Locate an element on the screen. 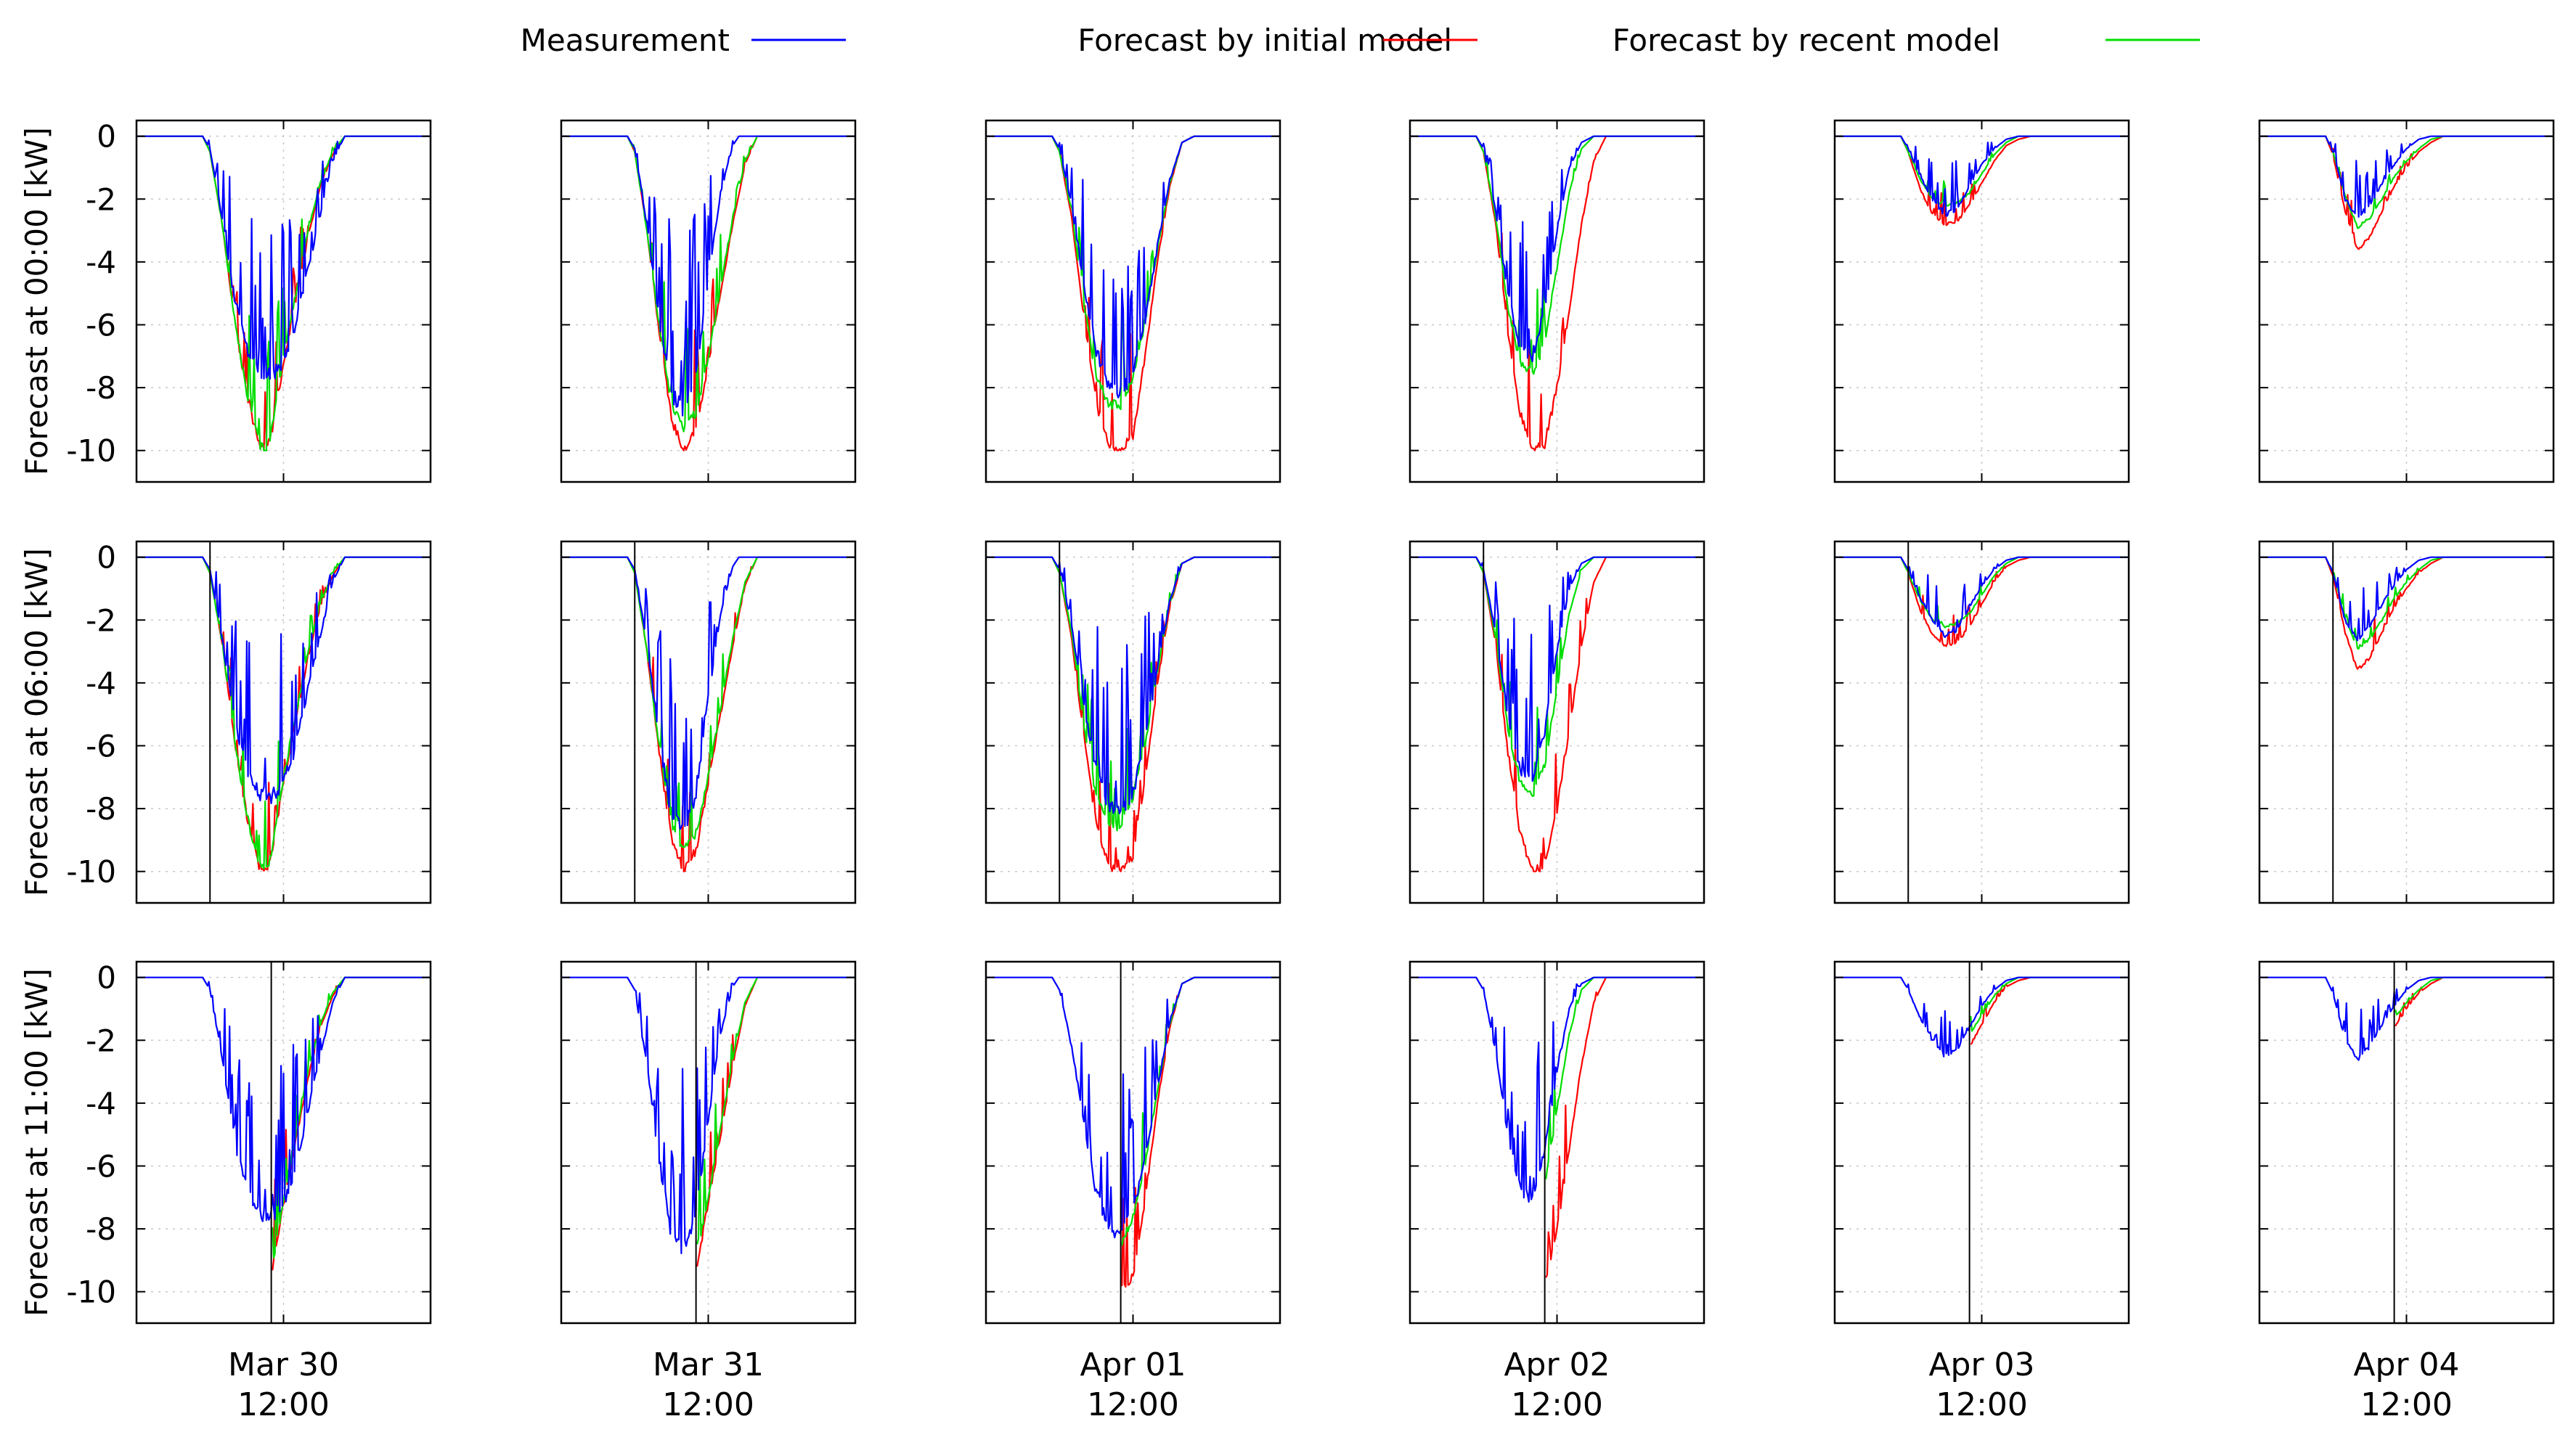 The width and height of the screenshot is (2576, 1440). series-measurement-apr-03-r1 is located at coordinates (1982, 176).